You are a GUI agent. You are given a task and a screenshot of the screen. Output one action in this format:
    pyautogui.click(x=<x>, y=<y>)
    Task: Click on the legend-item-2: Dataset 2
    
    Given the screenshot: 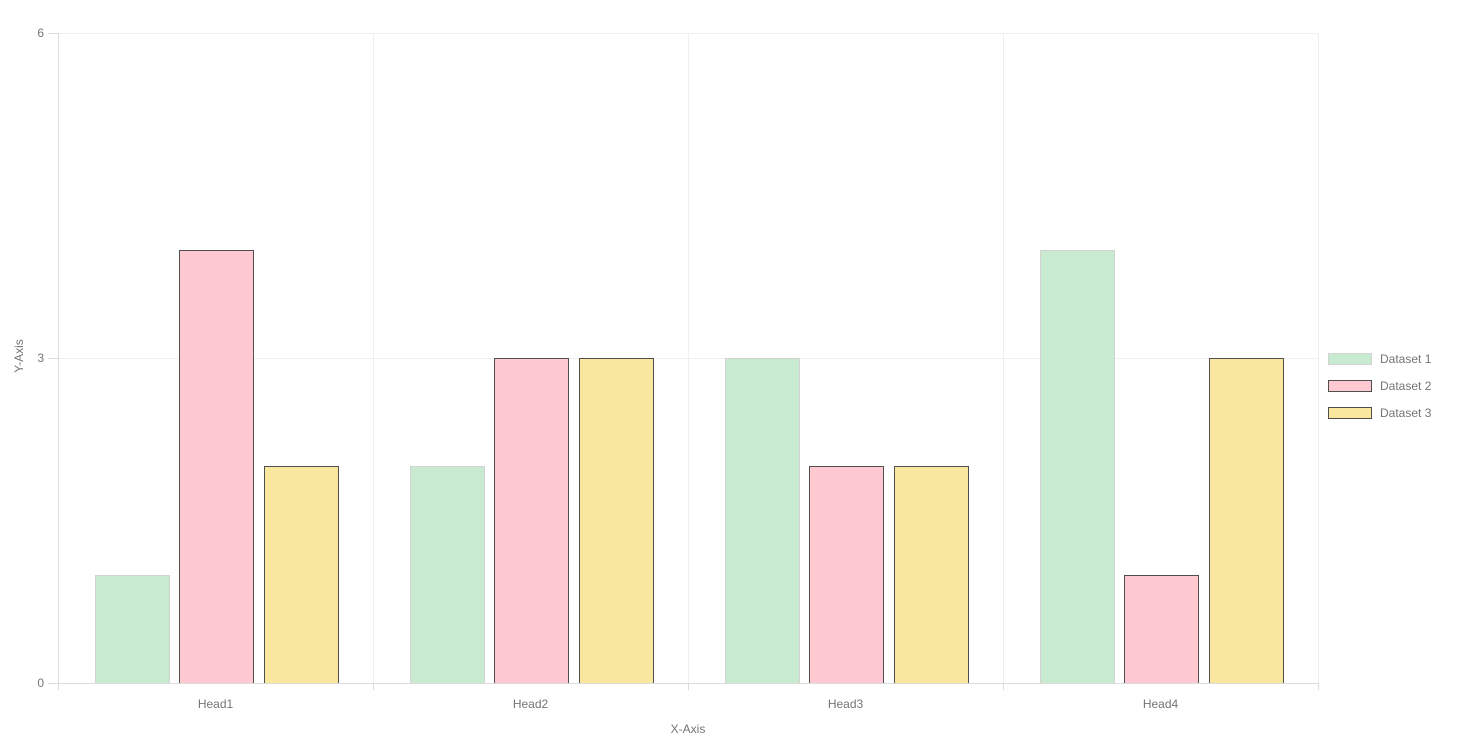 What is the action you would take?
    pyautogui.click(x=1380, y=385)
    